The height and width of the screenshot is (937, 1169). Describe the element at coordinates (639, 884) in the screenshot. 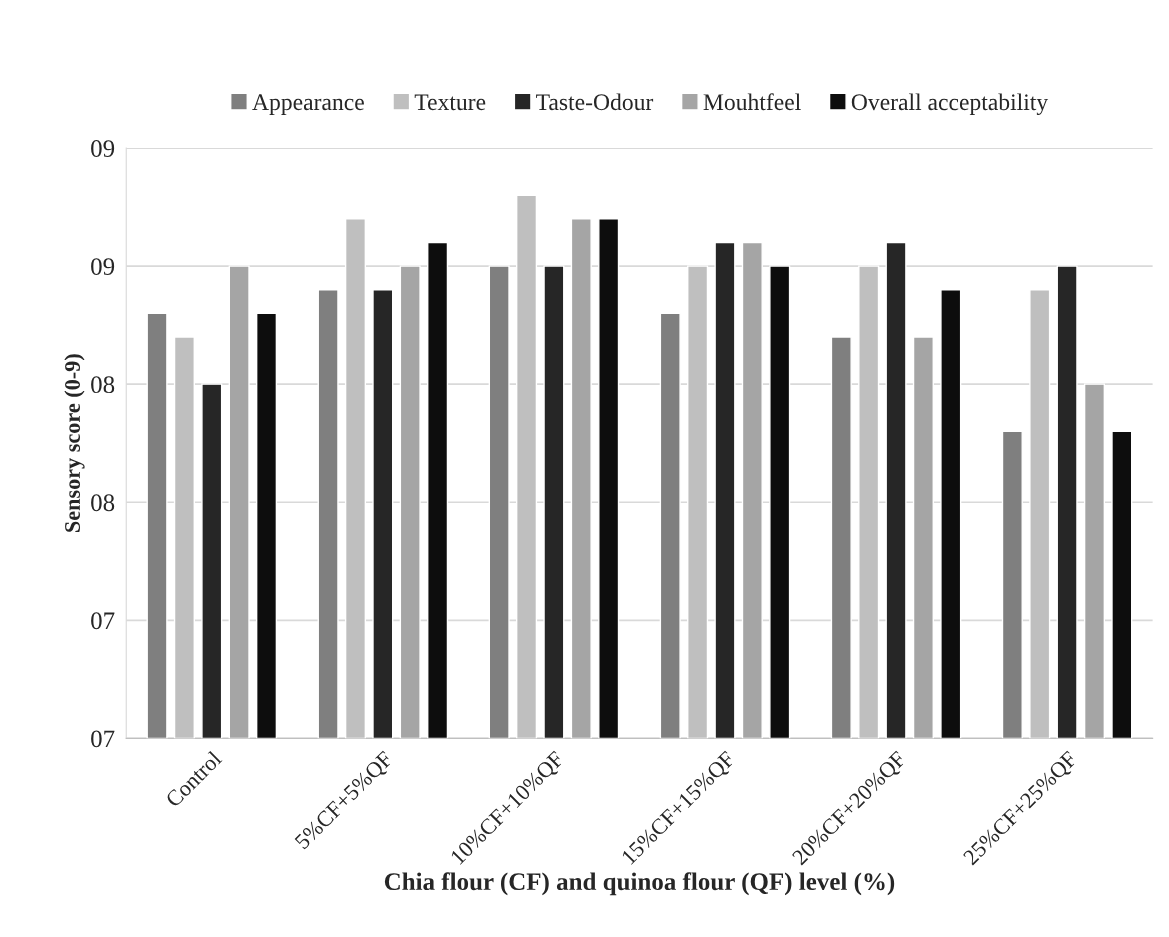

I see `x-axis-title: Chia flour (CF) and quinoa flour (QF) level (%)` at that location.